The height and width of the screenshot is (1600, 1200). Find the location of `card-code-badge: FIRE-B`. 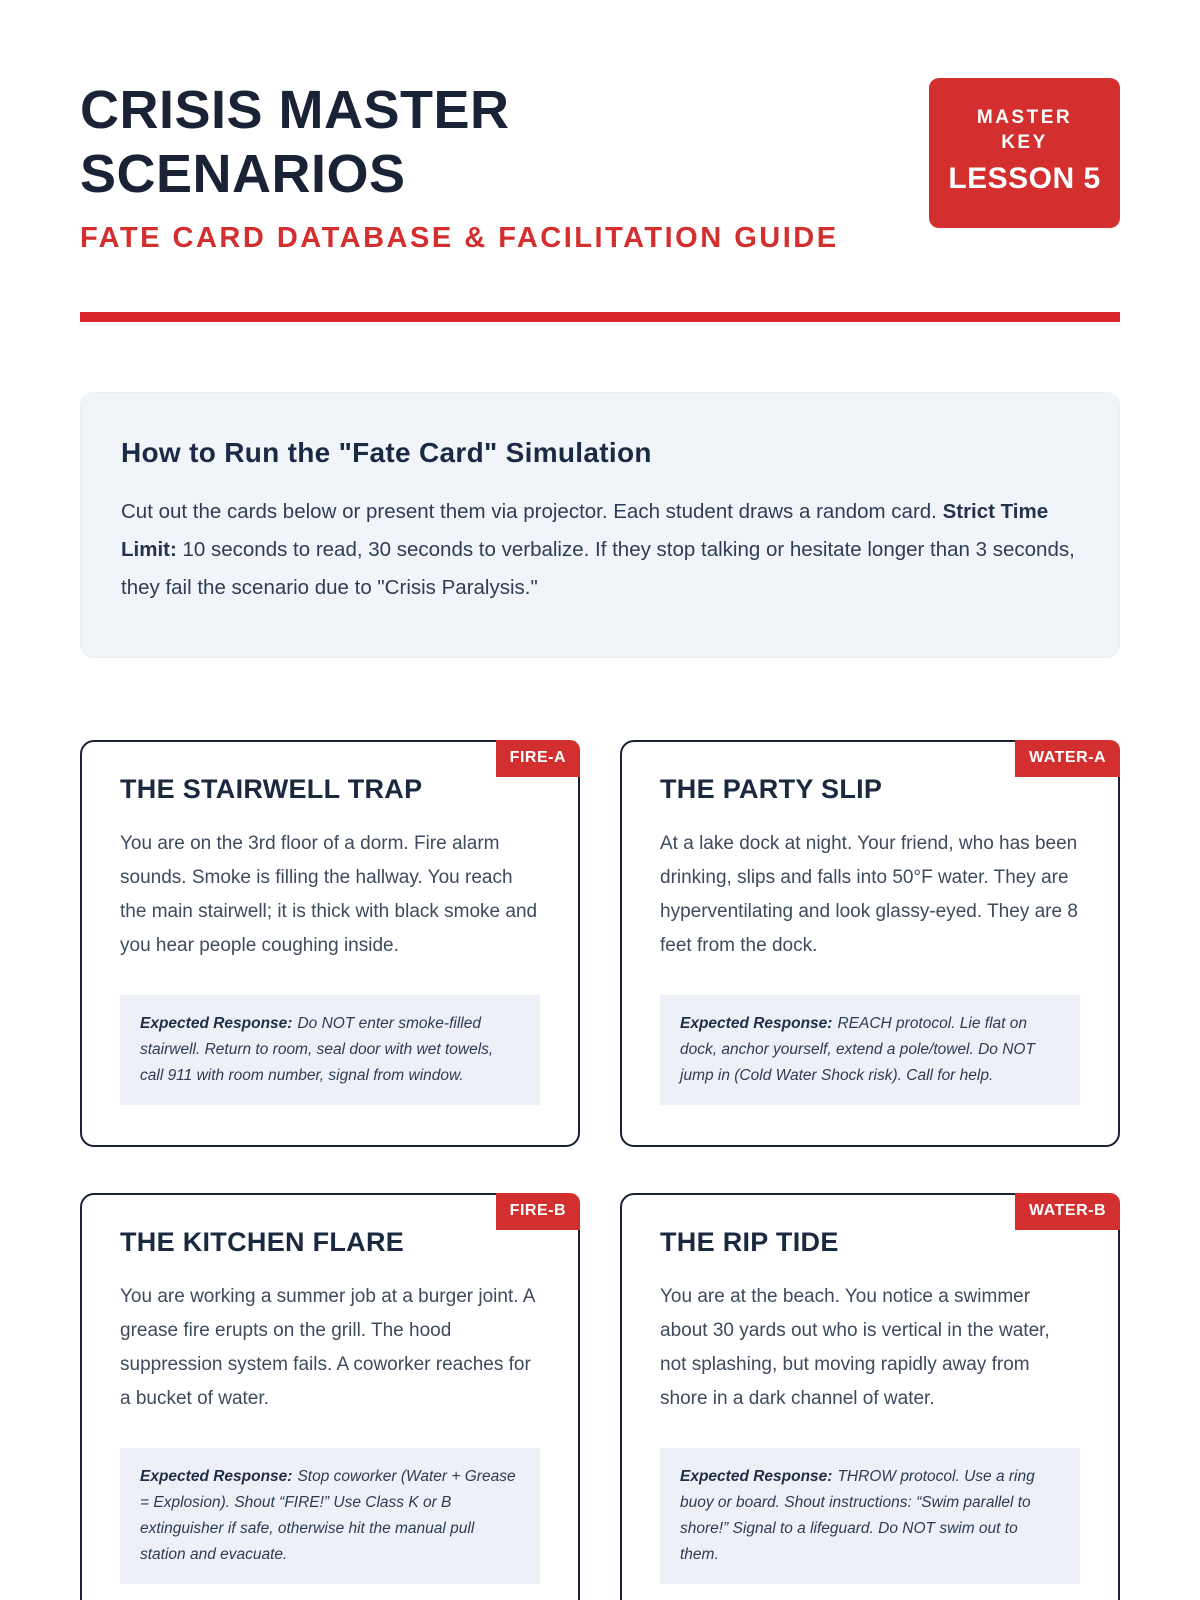

card-code-badge: FIRE-B is located at coordinates (537, 1211).